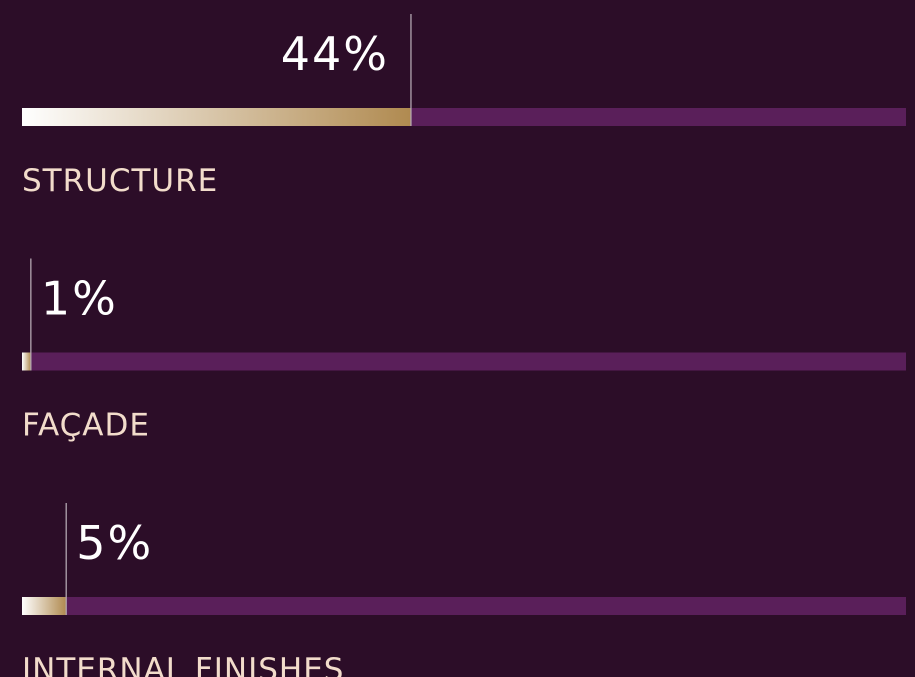  What do you see at coordinates (120, 181) in the screenshot?
I see `category-label: STRUCTURE` at bounding box center [120, 181].